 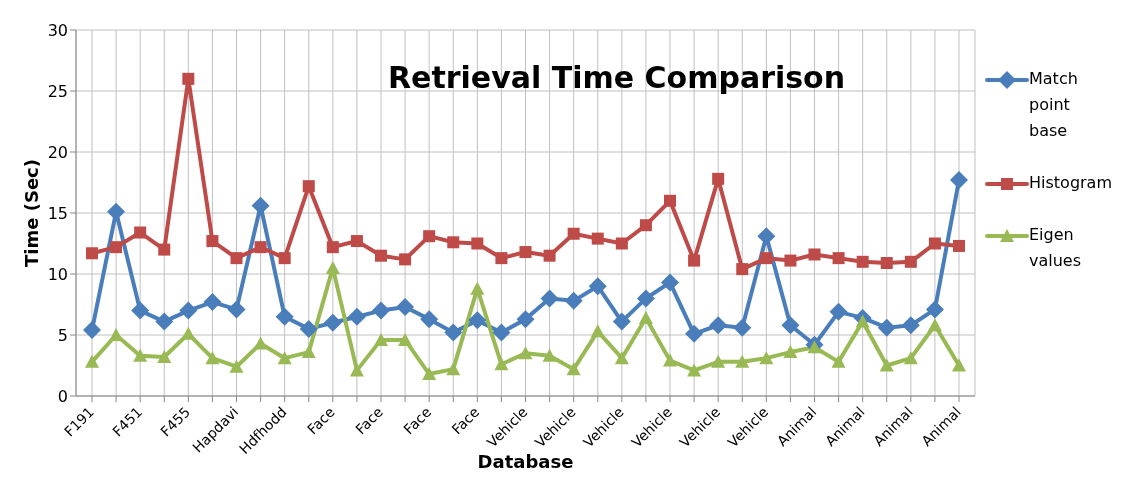 I want to click on legend-label: Histogram, so click(x=1070, y=183).